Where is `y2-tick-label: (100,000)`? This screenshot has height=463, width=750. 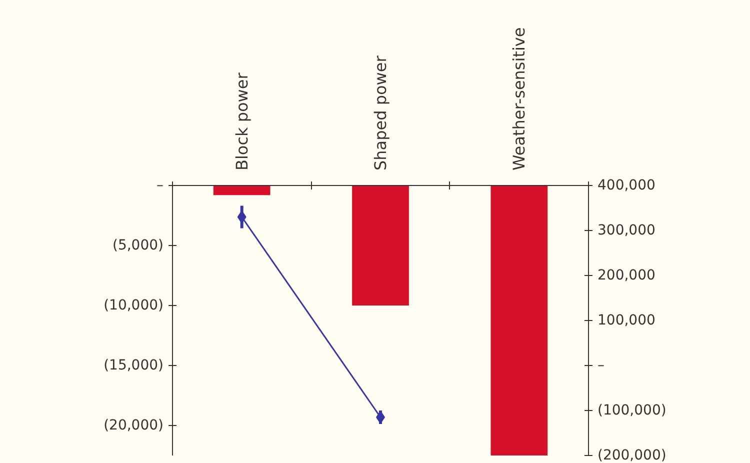 y2-tick-label: (100,000) is located at coordinates (632, 410).